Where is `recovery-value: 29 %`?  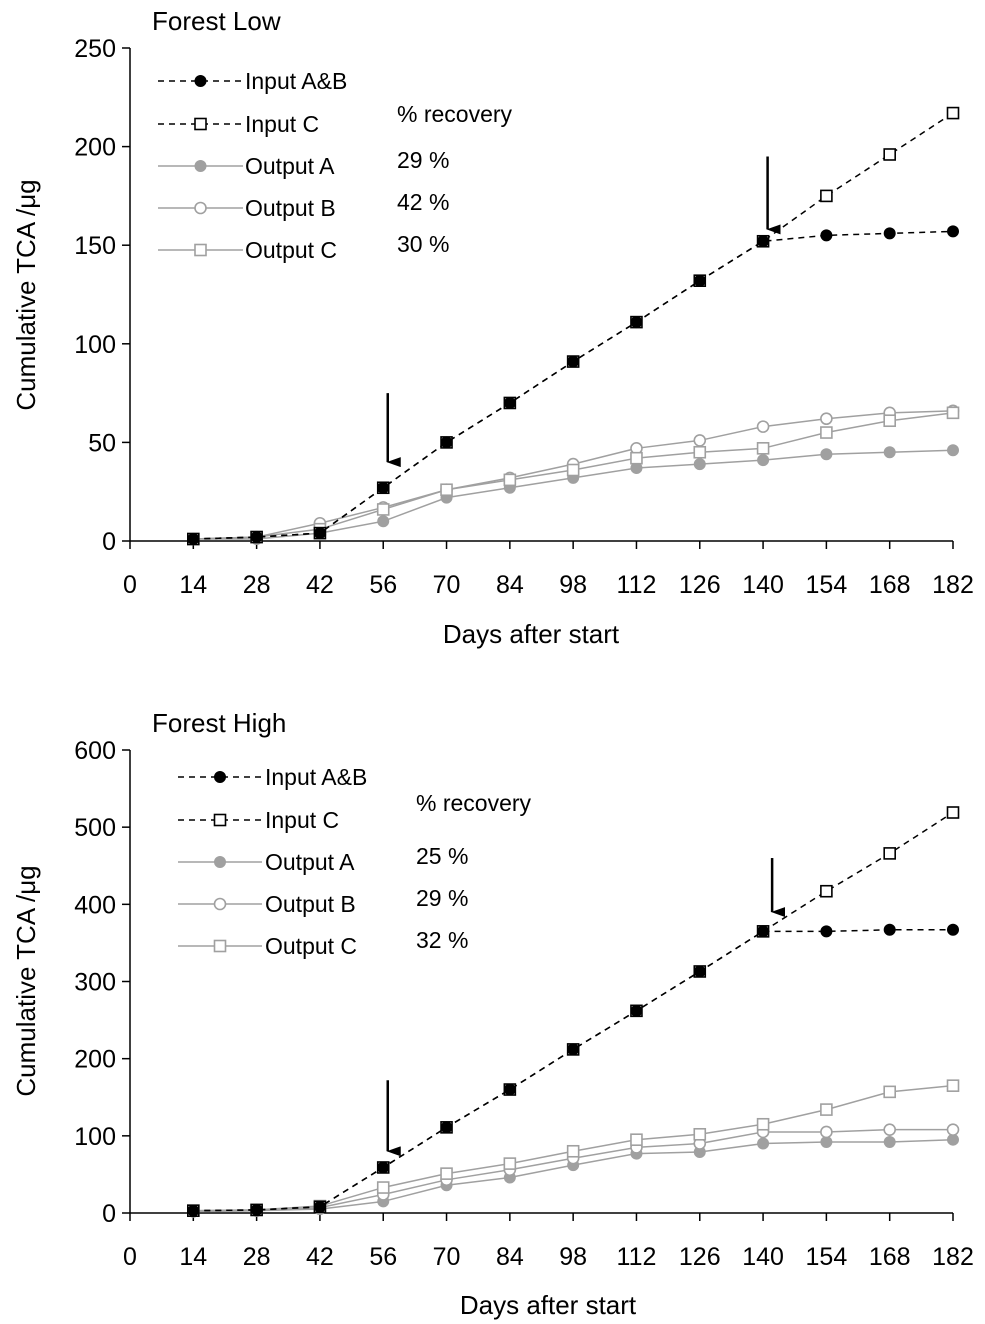 recovery-value: 29 % is located at coordinates (442, 898).